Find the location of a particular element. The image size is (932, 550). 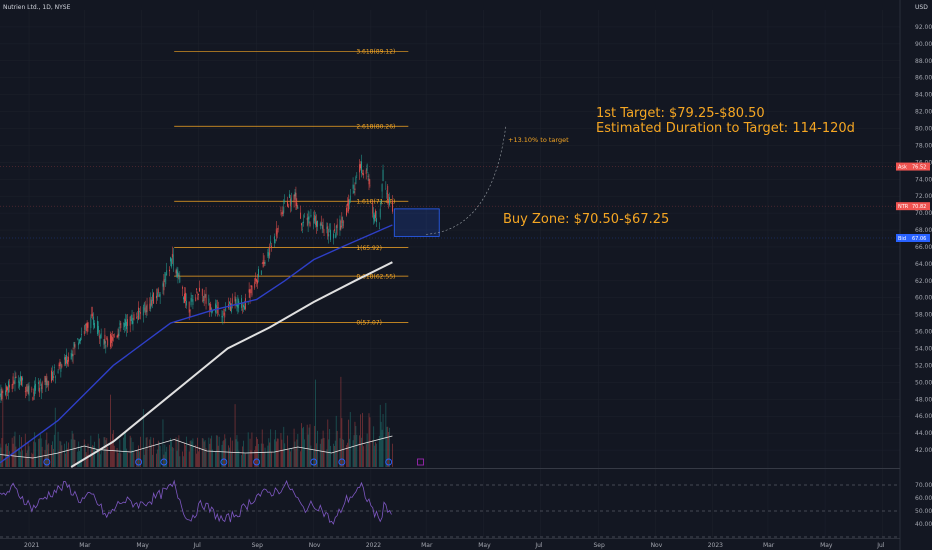

price-tag-box is located at coordinates (913, 166).